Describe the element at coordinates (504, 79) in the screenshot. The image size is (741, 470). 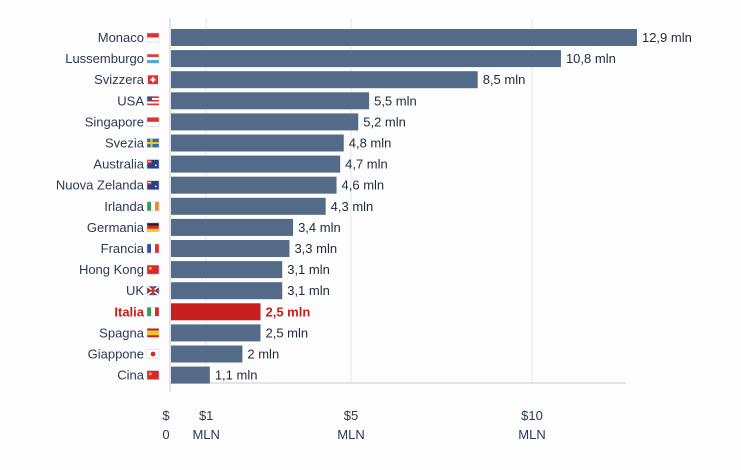
I see `value-label-svizzera: 8,5 mln` at that location.